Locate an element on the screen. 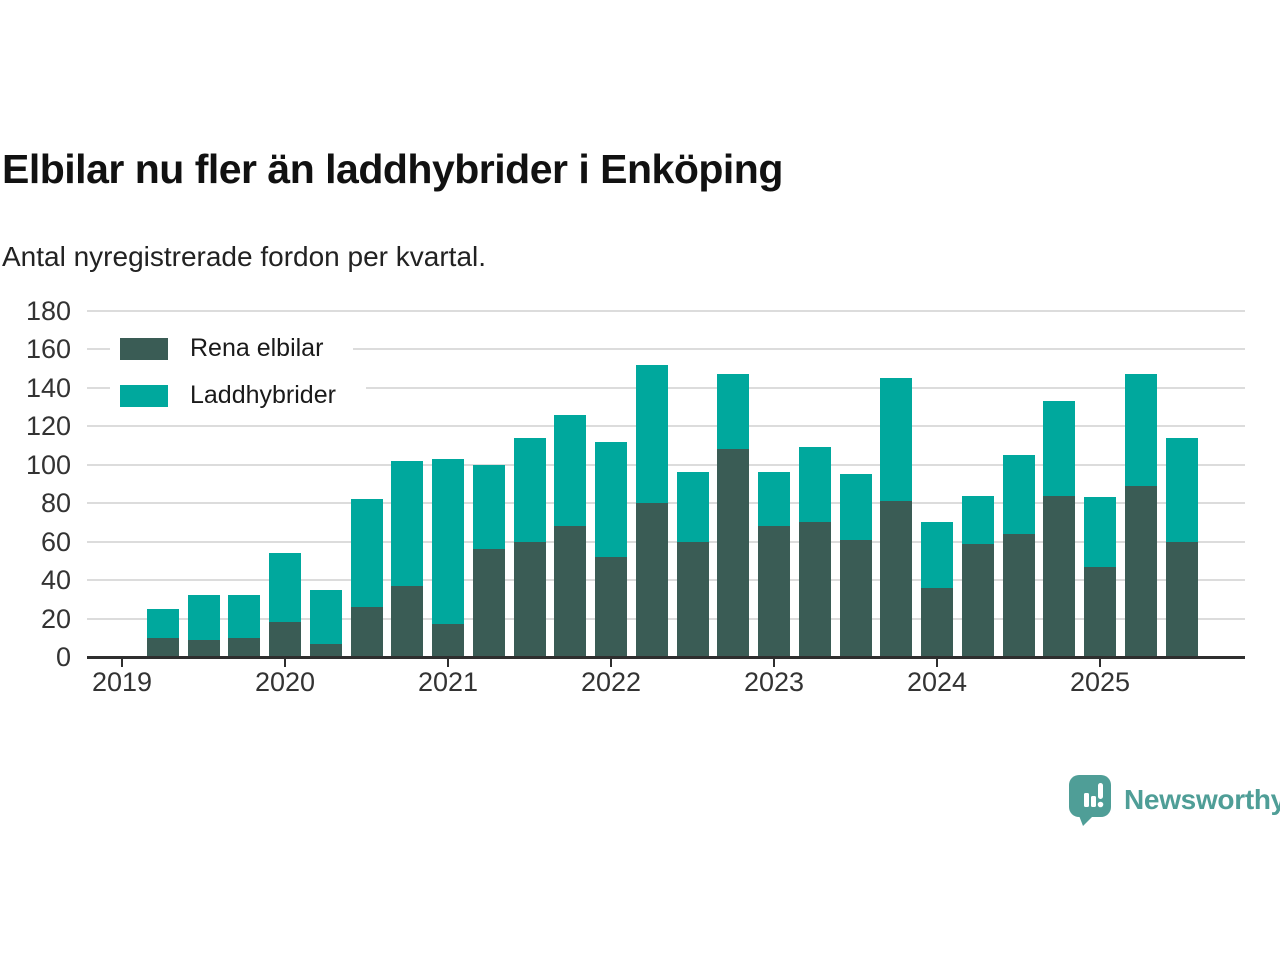 This screenshot has height=960, width=1280. bar-2019-Q4-laddhybrider is located at coordinates (244, 616).